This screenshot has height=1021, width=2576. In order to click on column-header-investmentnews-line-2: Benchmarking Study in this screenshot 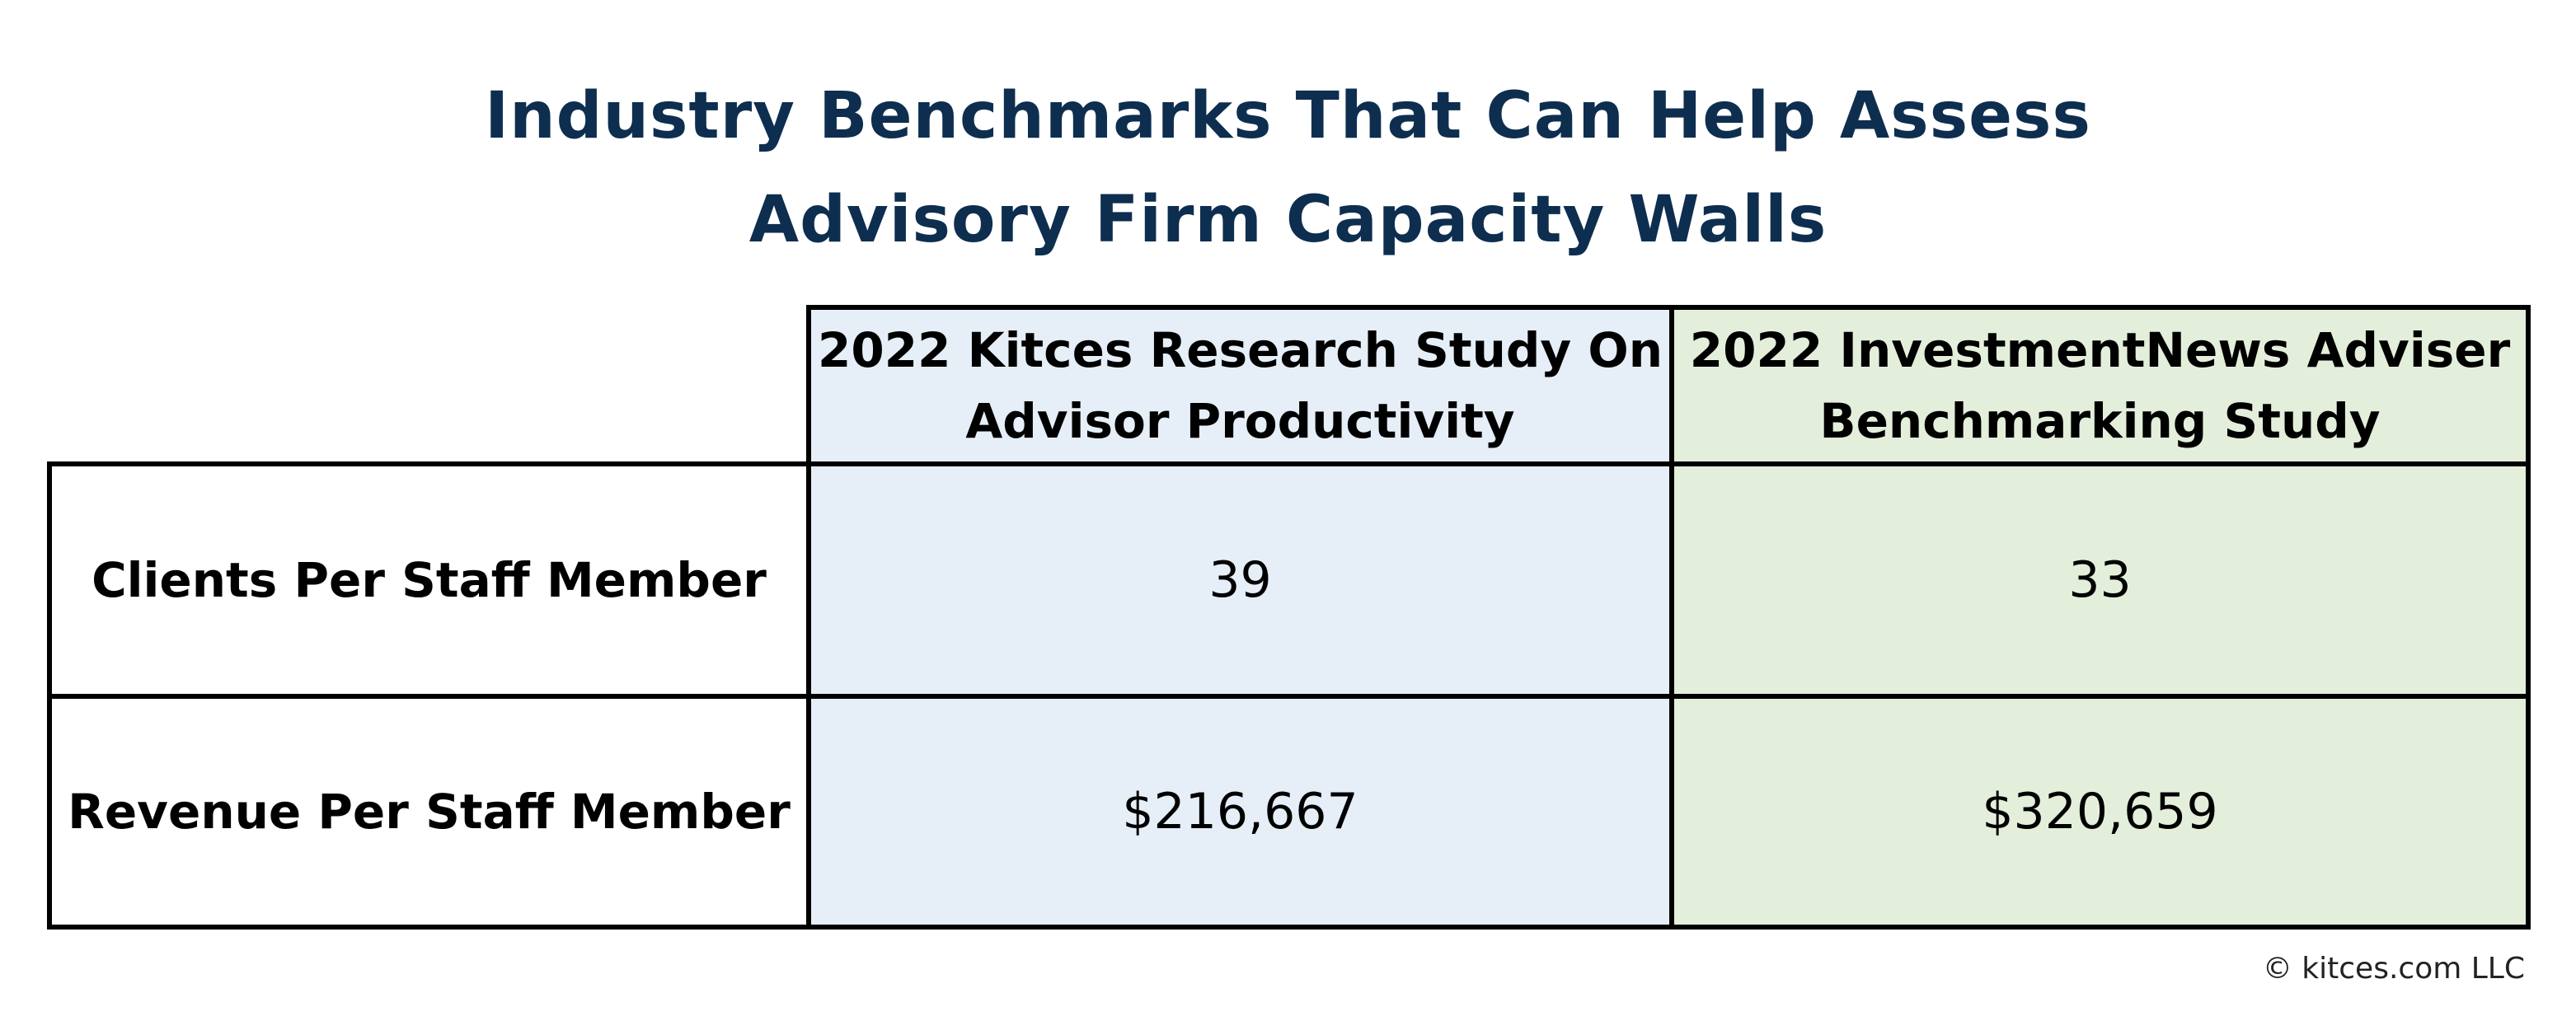, I will do `click(2100, 421)`.